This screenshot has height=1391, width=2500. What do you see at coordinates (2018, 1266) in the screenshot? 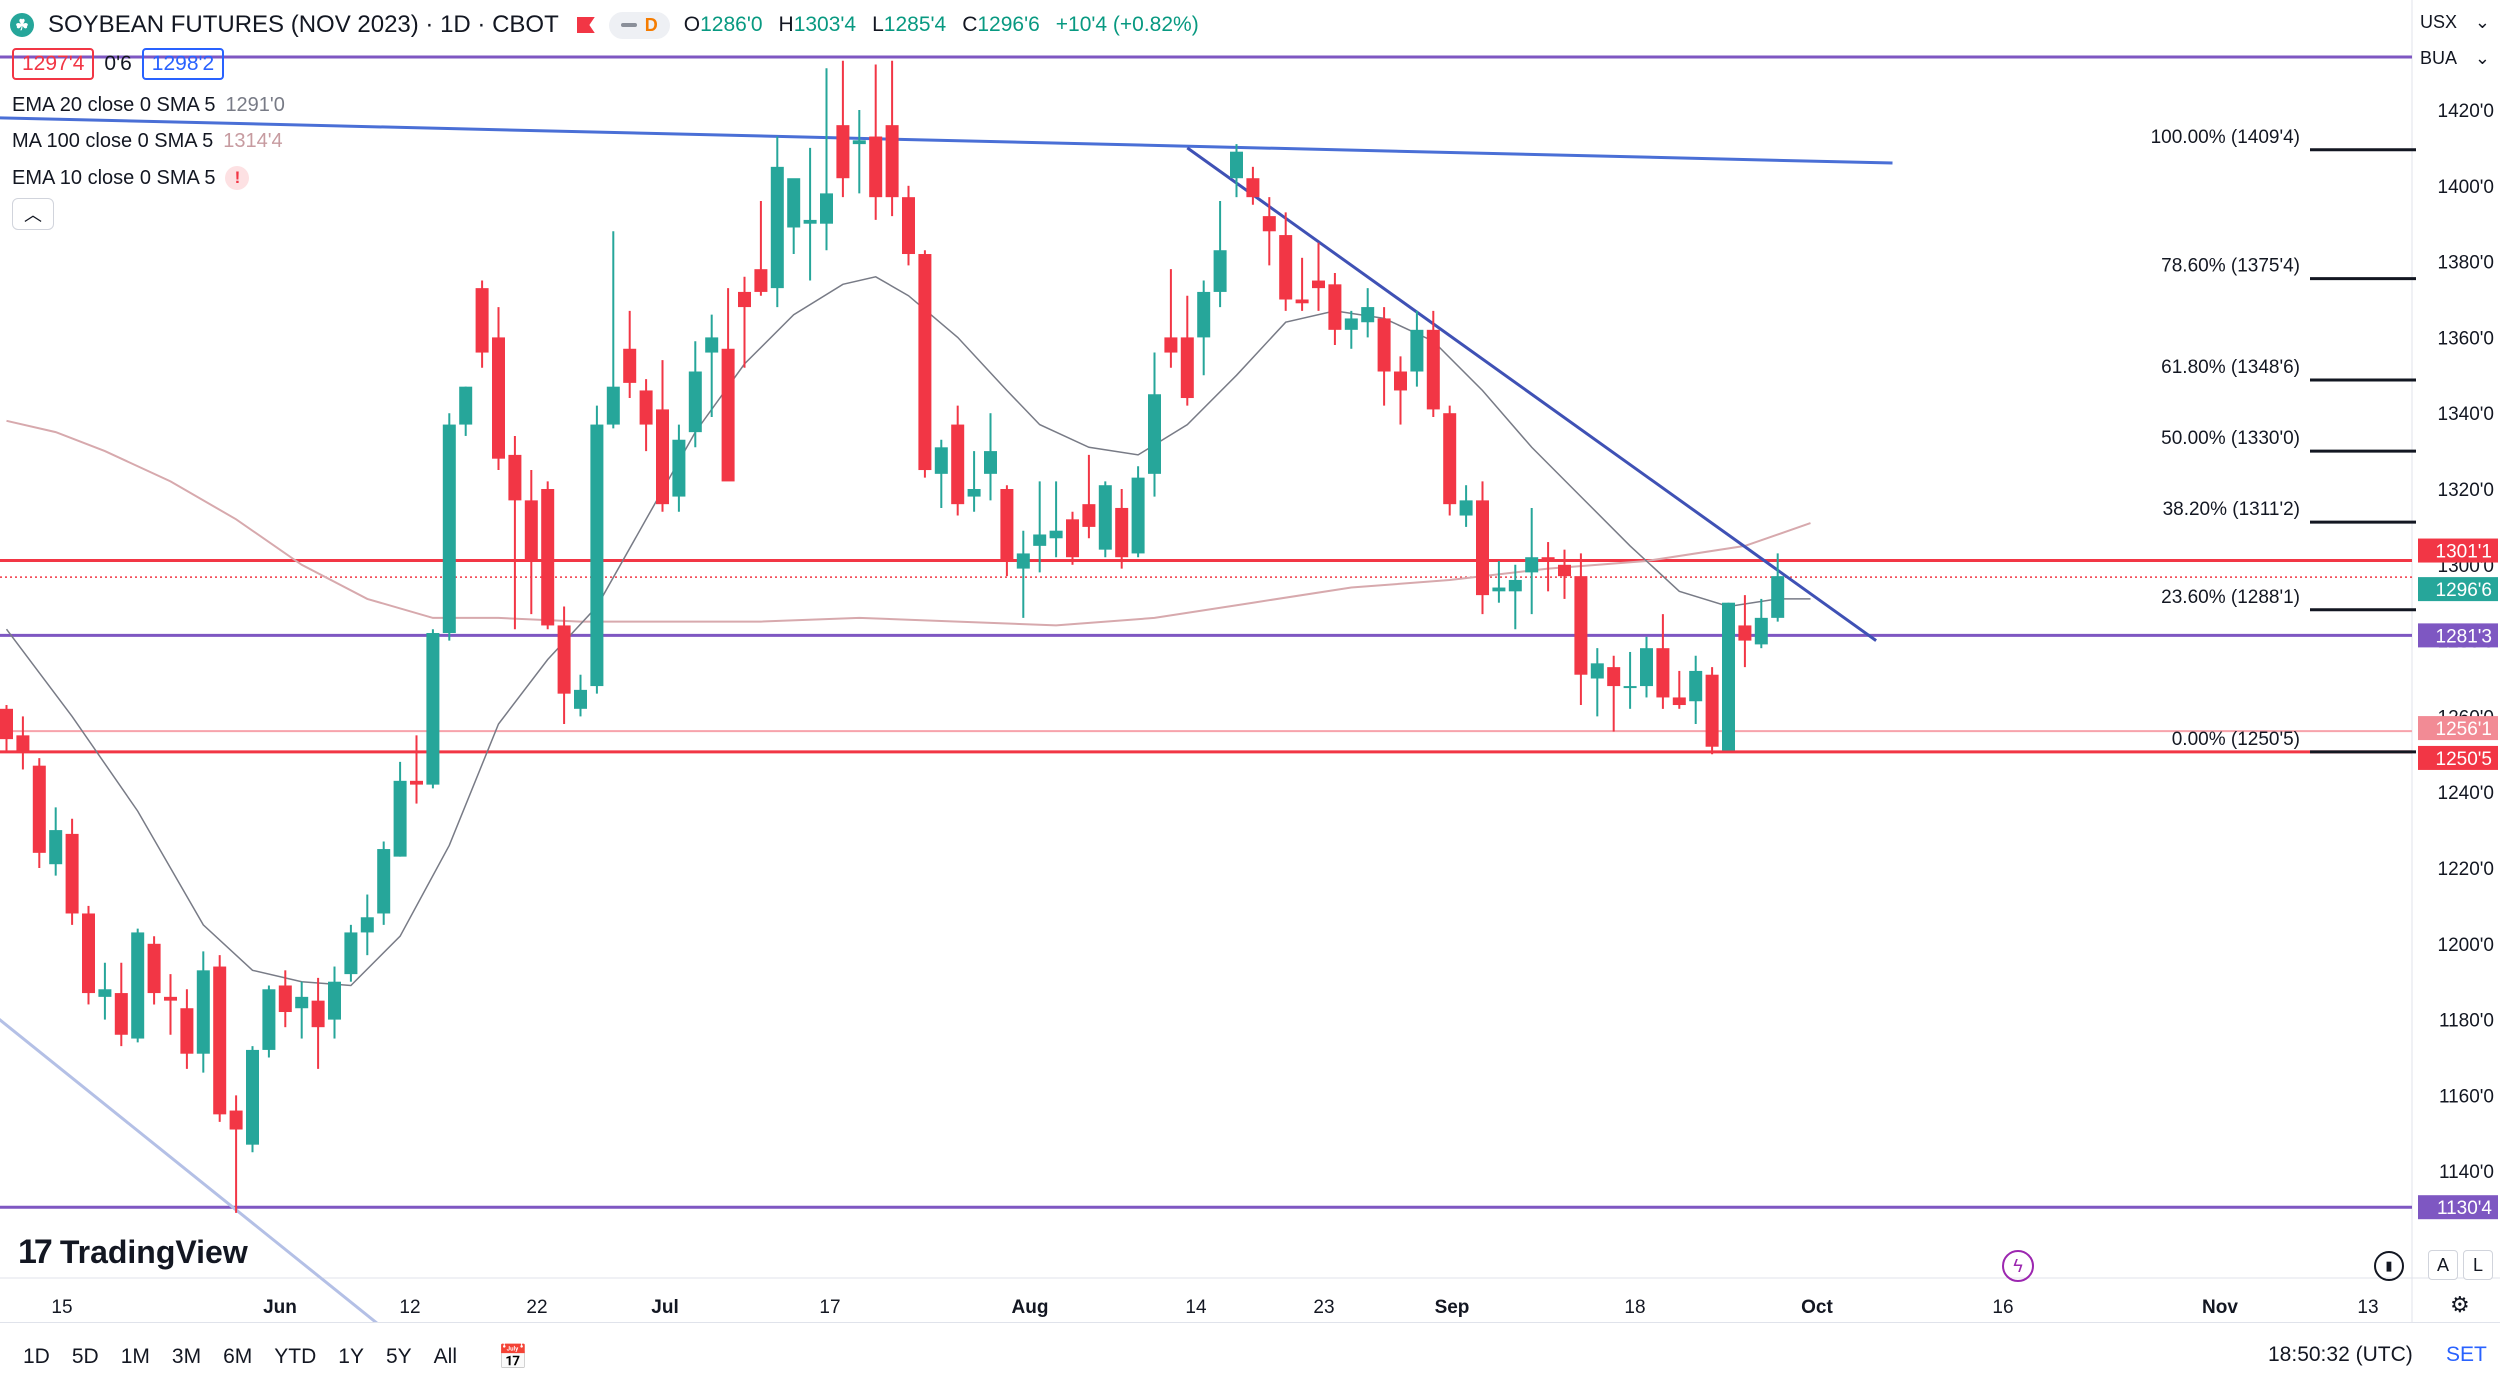
I see `lightning-icon: ϟ` at bounding box center [2018, 1266].